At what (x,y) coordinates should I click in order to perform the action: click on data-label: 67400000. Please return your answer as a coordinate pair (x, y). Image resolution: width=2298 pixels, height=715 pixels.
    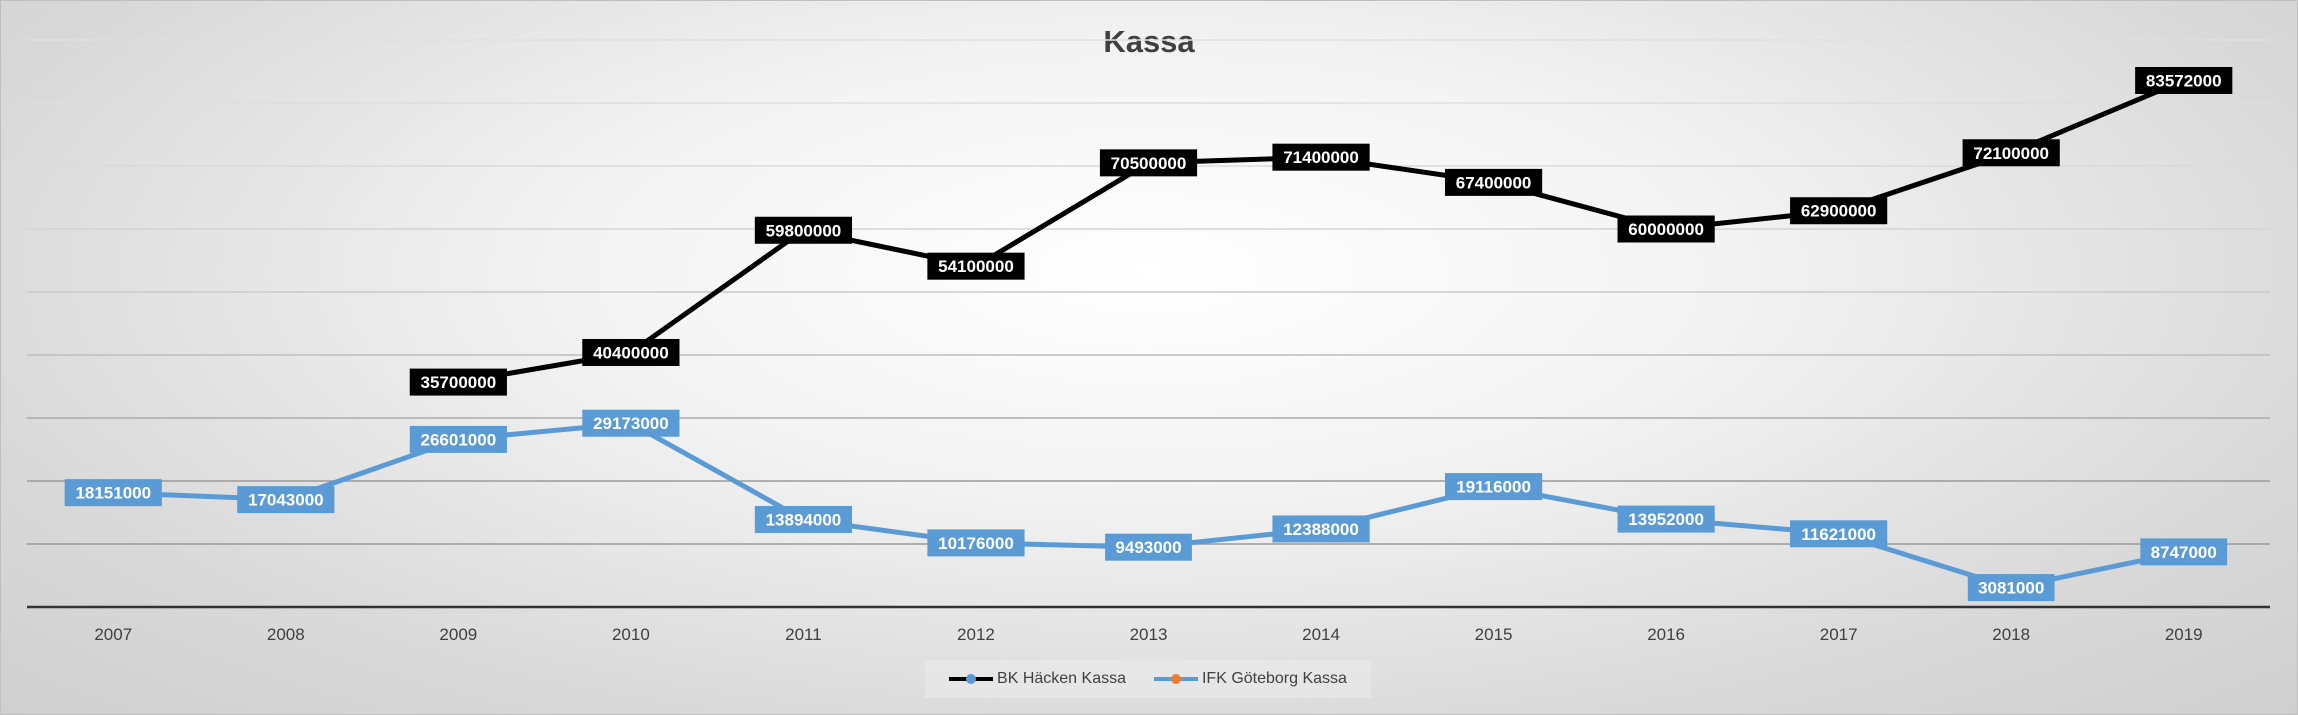
    Looking at the image, I should click on (1494, 182).